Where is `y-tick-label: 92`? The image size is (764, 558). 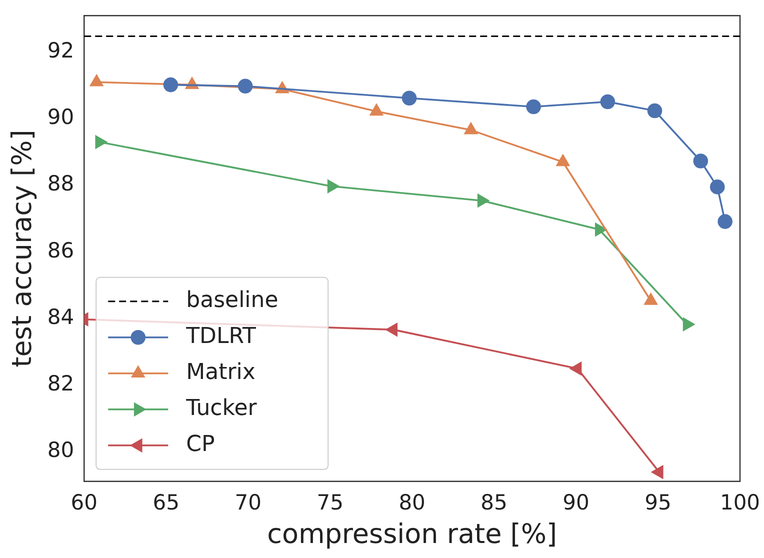
y-tick-label: 92 is located at coordinates (60, 50).